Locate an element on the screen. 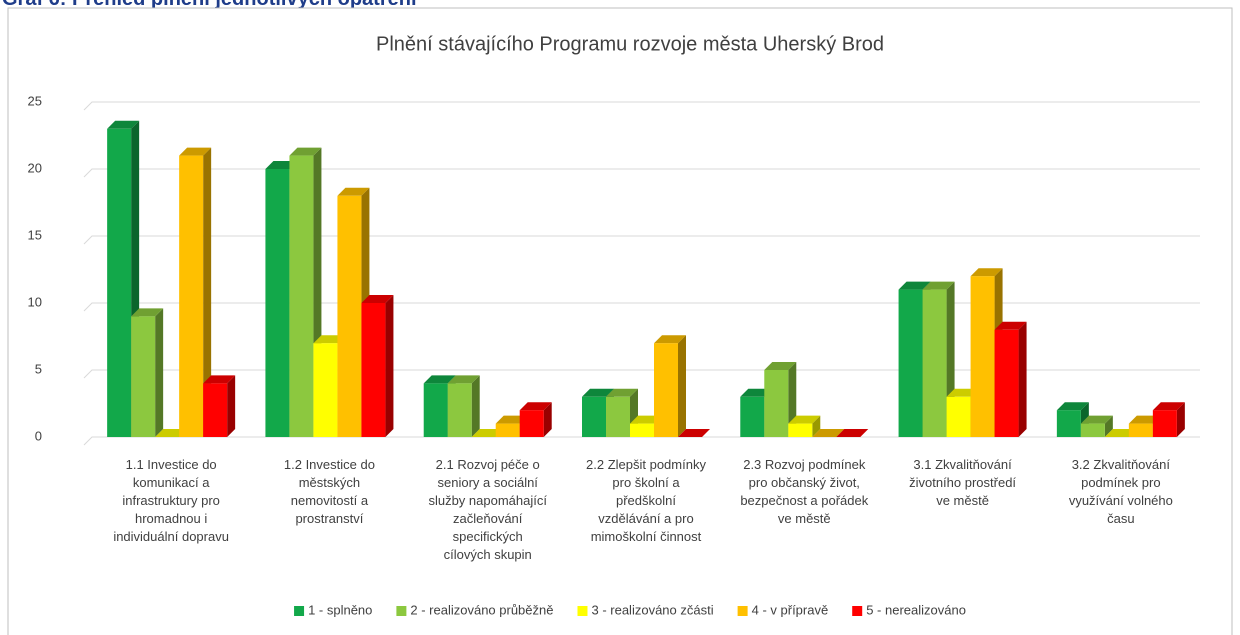 Image resolution: width=1240 pixels, height=635 pixels. x-tick-line: bezpečnost a pořádek is located at coordinates (804, 500).